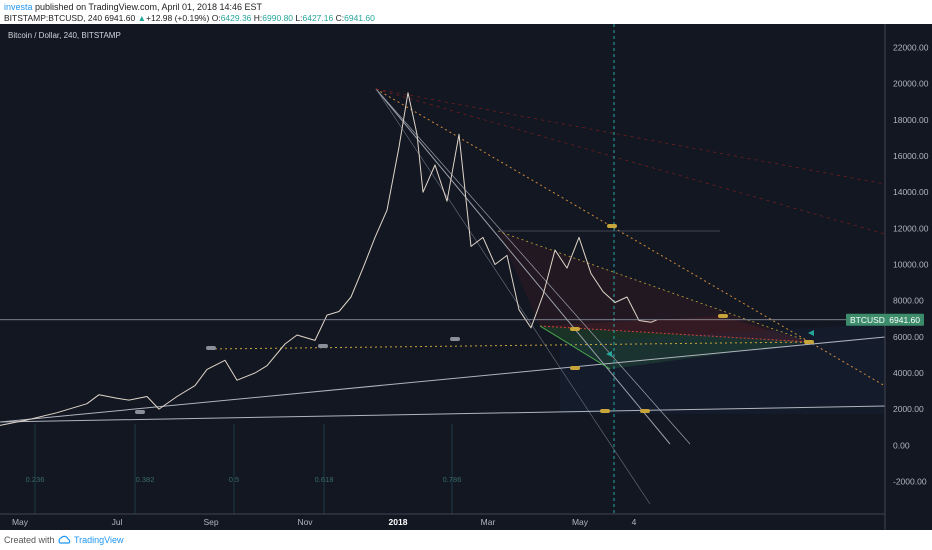 This screenshot has height=550, width=932. Describe the element at coordinates (117, 522) in the screenshot. I see `x-tick-label: Jul` at that location.